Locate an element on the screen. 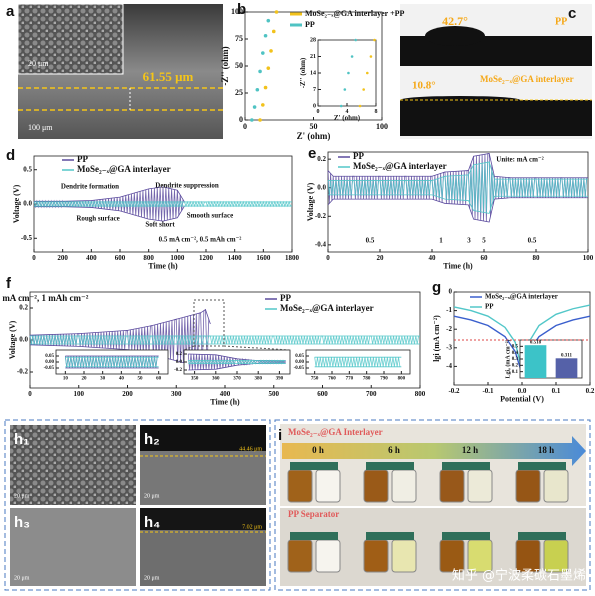 The height and width of the screenshot is (596, 595). annotation: 0.5 mA cm⁻², 0.5 mAh cm⁻² is located at coordinates (200, 240).